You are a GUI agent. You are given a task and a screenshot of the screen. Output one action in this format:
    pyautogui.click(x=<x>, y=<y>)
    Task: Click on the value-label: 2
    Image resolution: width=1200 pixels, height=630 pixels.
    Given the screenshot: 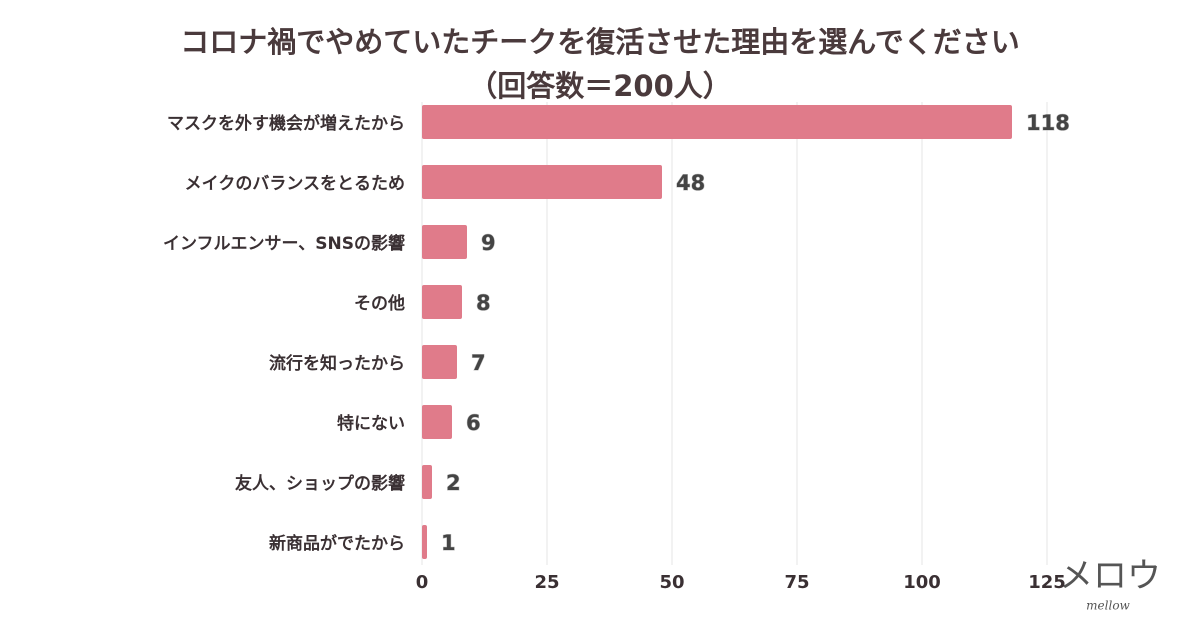 What is the action you would take?
    pyautogui.click(x=453, y=483)
    